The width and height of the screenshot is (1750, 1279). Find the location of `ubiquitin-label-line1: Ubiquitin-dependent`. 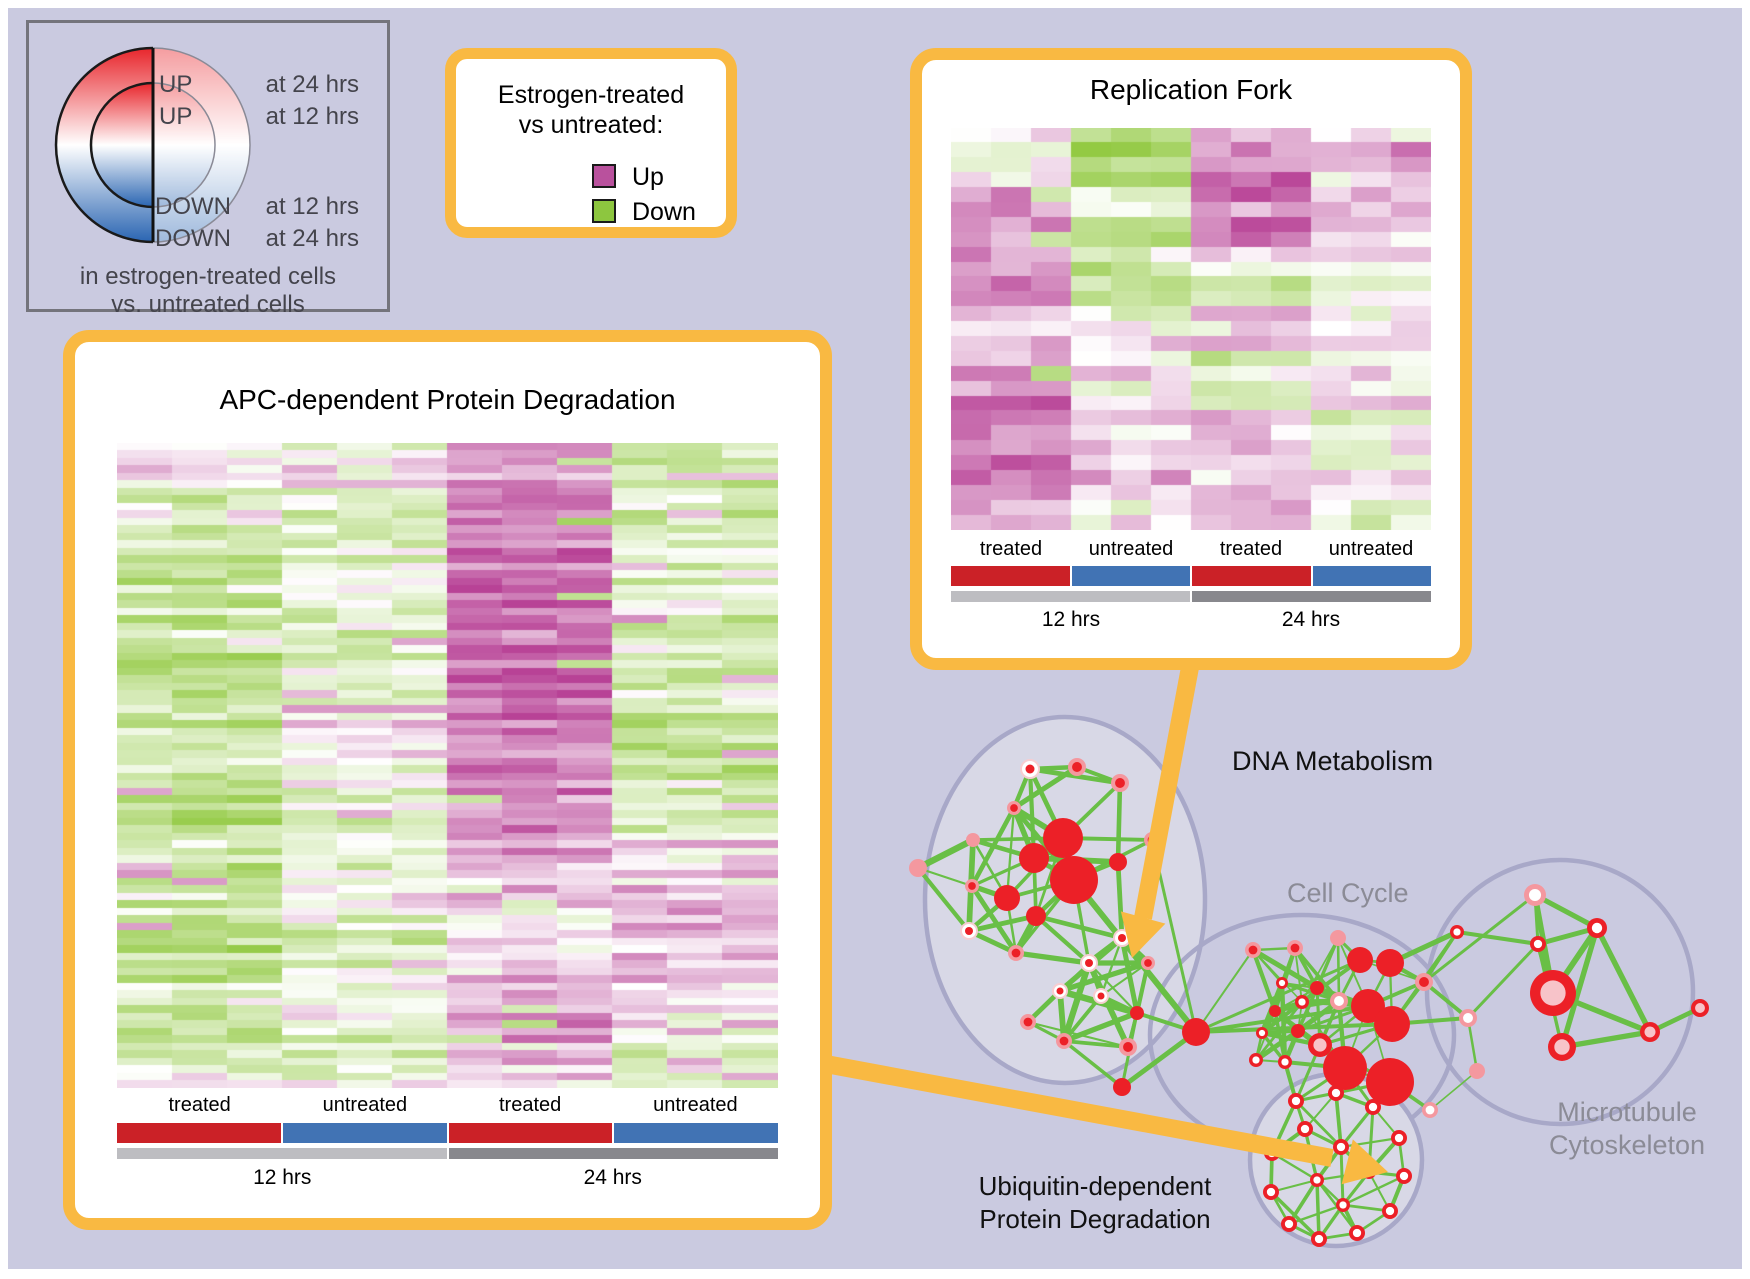

ubiquitin-label-line1: Ubiquitin-dependent is located at coordinates (1095, 1186).